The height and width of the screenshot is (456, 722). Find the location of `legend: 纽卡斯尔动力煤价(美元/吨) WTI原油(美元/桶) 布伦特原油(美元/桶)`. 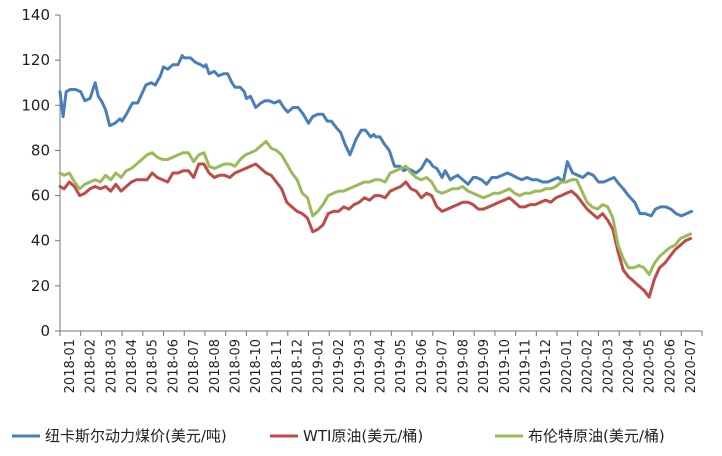

legend: 纽卡斯尔动力煤价(美元/吨) WTI原油(美元/桶) 布伦特原油(美元/桶) is located at coordinates (338, 436).